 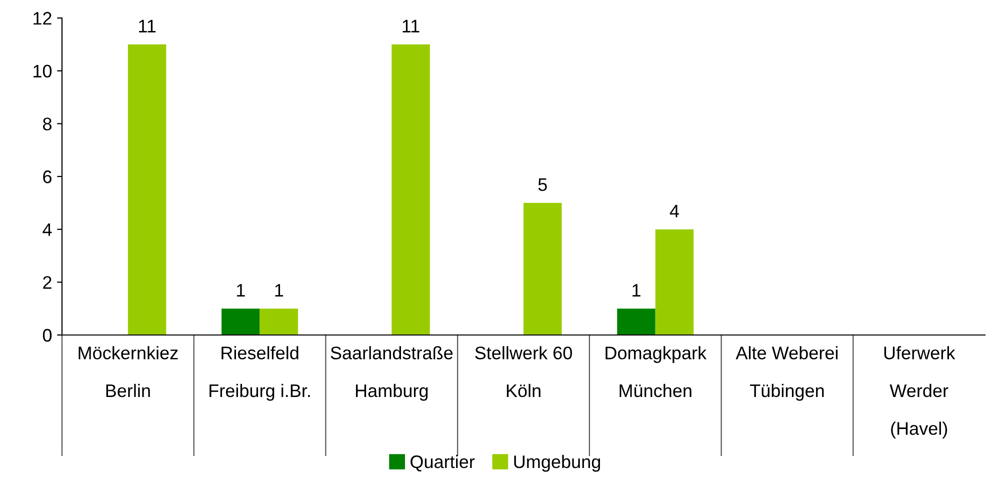 I want to click on y-tick-label: 8, so click(x=47, y=124).